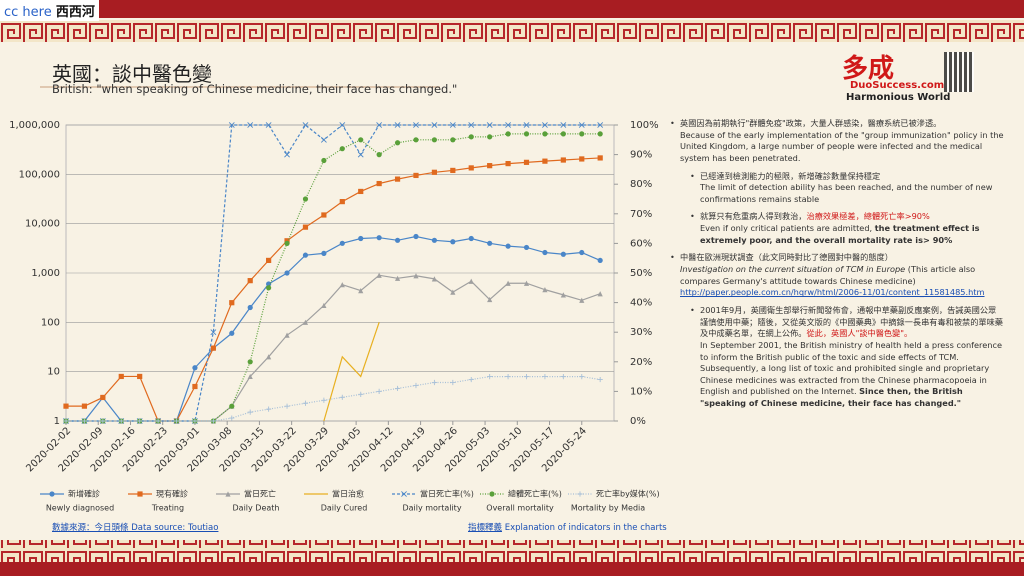 The image size is (1024, 576). Describe the element at coordinates (50, 322) in the screenshot. I see `y-tick-label: 100` at that location.